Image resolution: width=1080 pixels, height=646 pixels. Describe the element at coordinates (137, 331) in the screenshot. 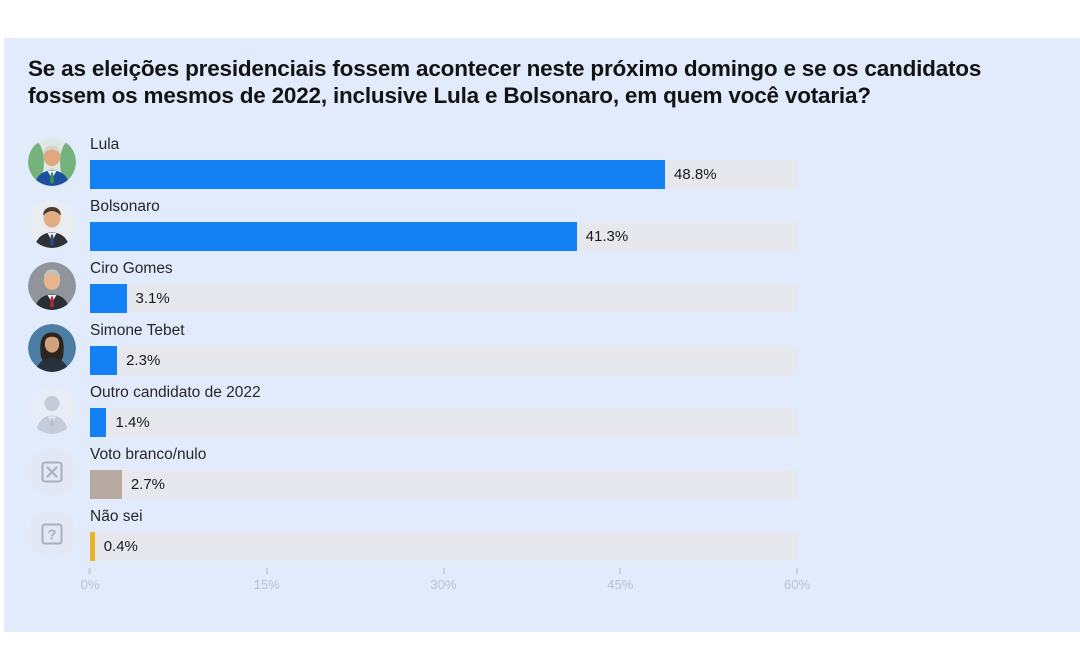

I see `candidate-label: Simone Tebet` at that location.